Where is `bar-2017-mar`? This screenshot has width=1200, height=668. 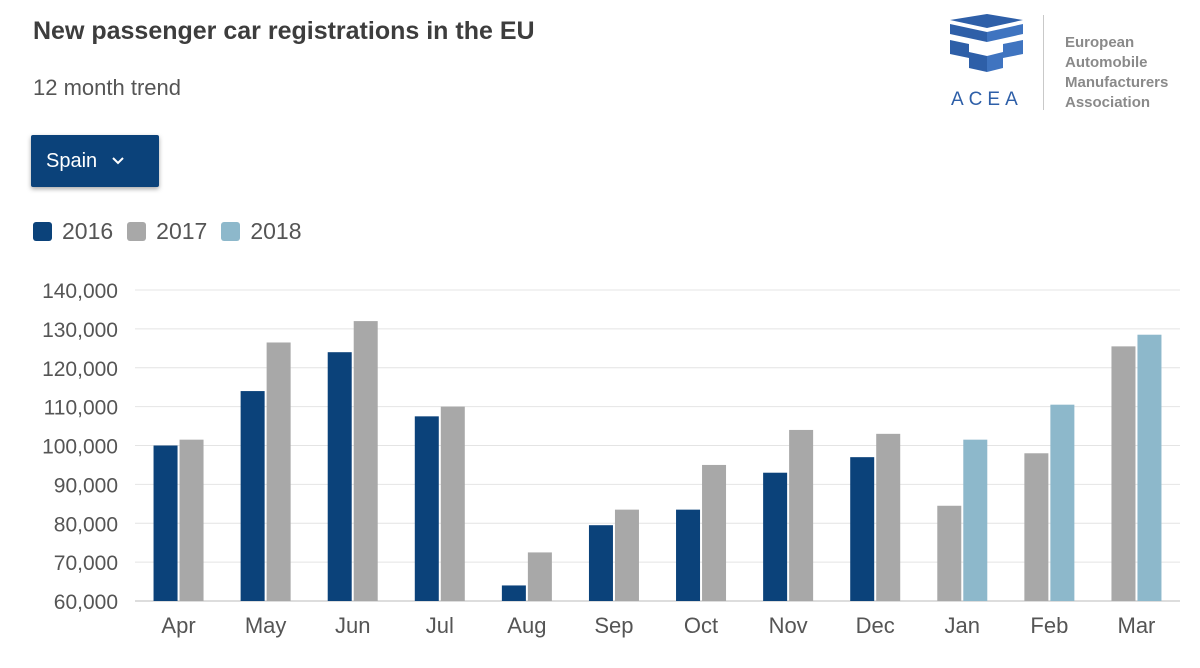 bar-2017-mar is located at coordinates (1123, 473).